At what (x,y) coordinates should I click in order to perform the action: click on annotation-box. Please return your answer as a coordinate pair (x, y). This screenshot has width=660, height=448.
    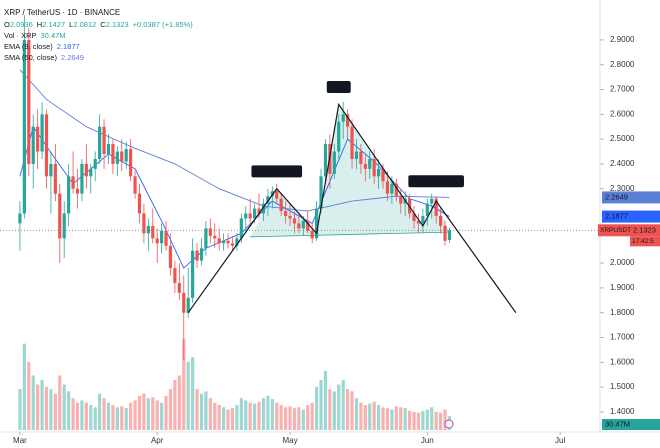
    Looking at the image, I should click on (436, 181).